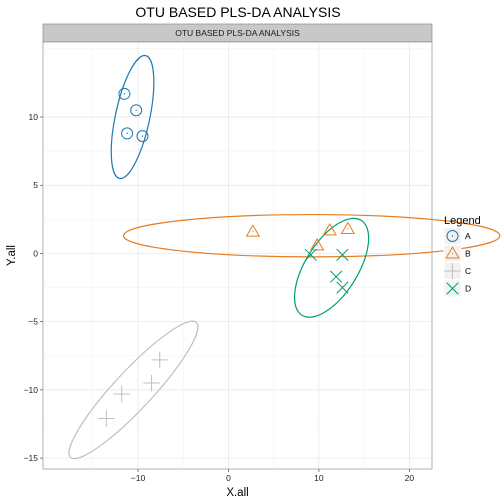 The image size is (504, 504). I want to click on x-tick-label: −10, so click(138, 478).